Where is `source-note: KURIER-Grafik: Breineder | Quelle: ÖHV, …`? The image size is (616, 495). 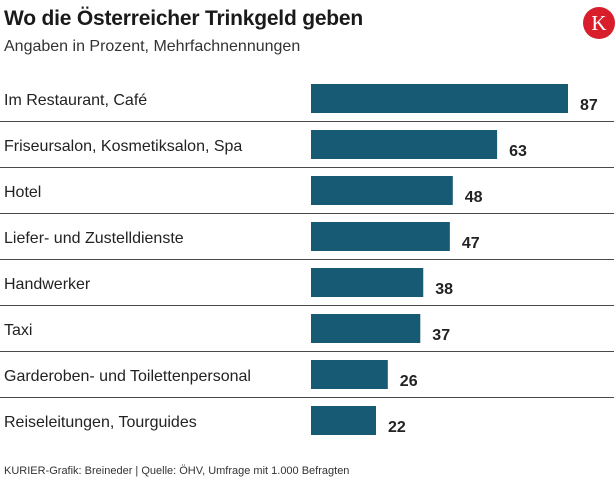 source-note: KURIER-Grafik: Breineder | Quelle: ÖHV, … is located at coordinates (177, 471).